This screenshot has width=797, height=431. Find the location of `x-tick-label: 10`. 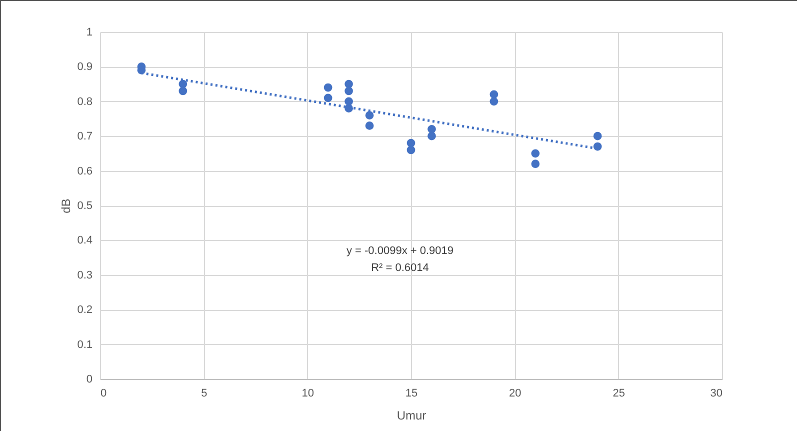

x-tick-label: 10 is located at coordinates (308, 394).